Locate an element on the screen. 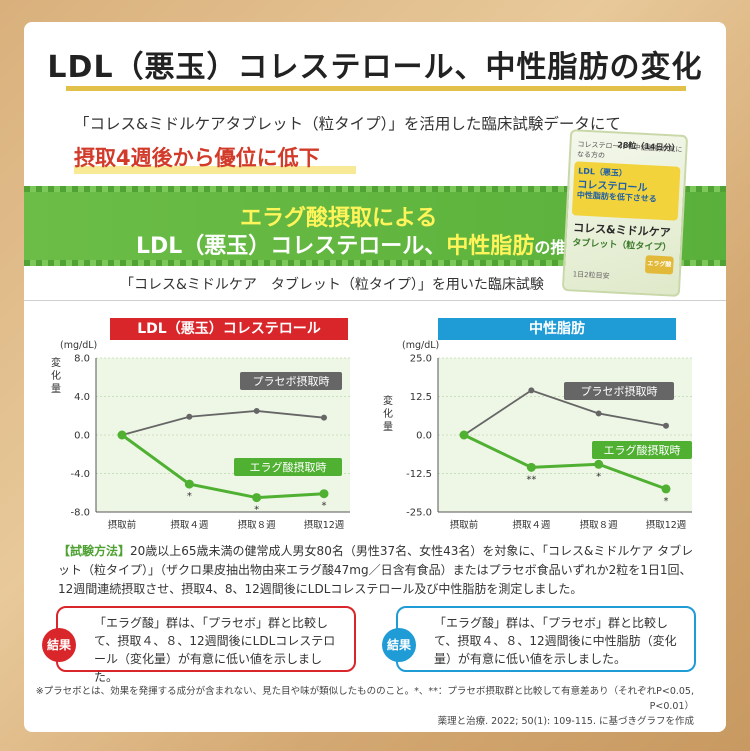  product-footer: 1日2粒目安 is located at coordinates (591, 275).